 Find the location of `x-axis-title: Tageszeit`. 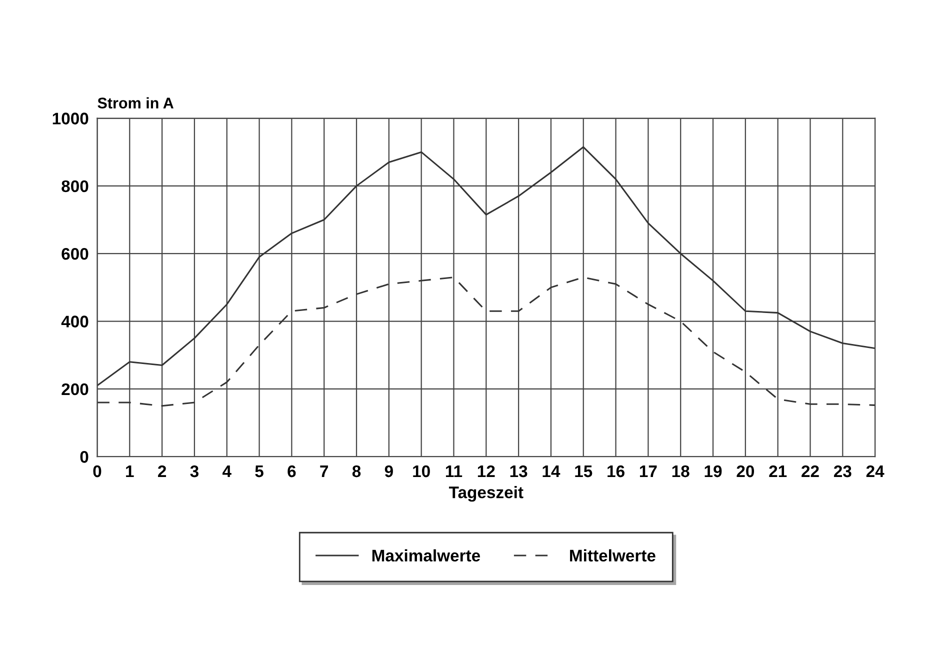

x-axis-title: Tageszeit is located at coordinates (486, 494).